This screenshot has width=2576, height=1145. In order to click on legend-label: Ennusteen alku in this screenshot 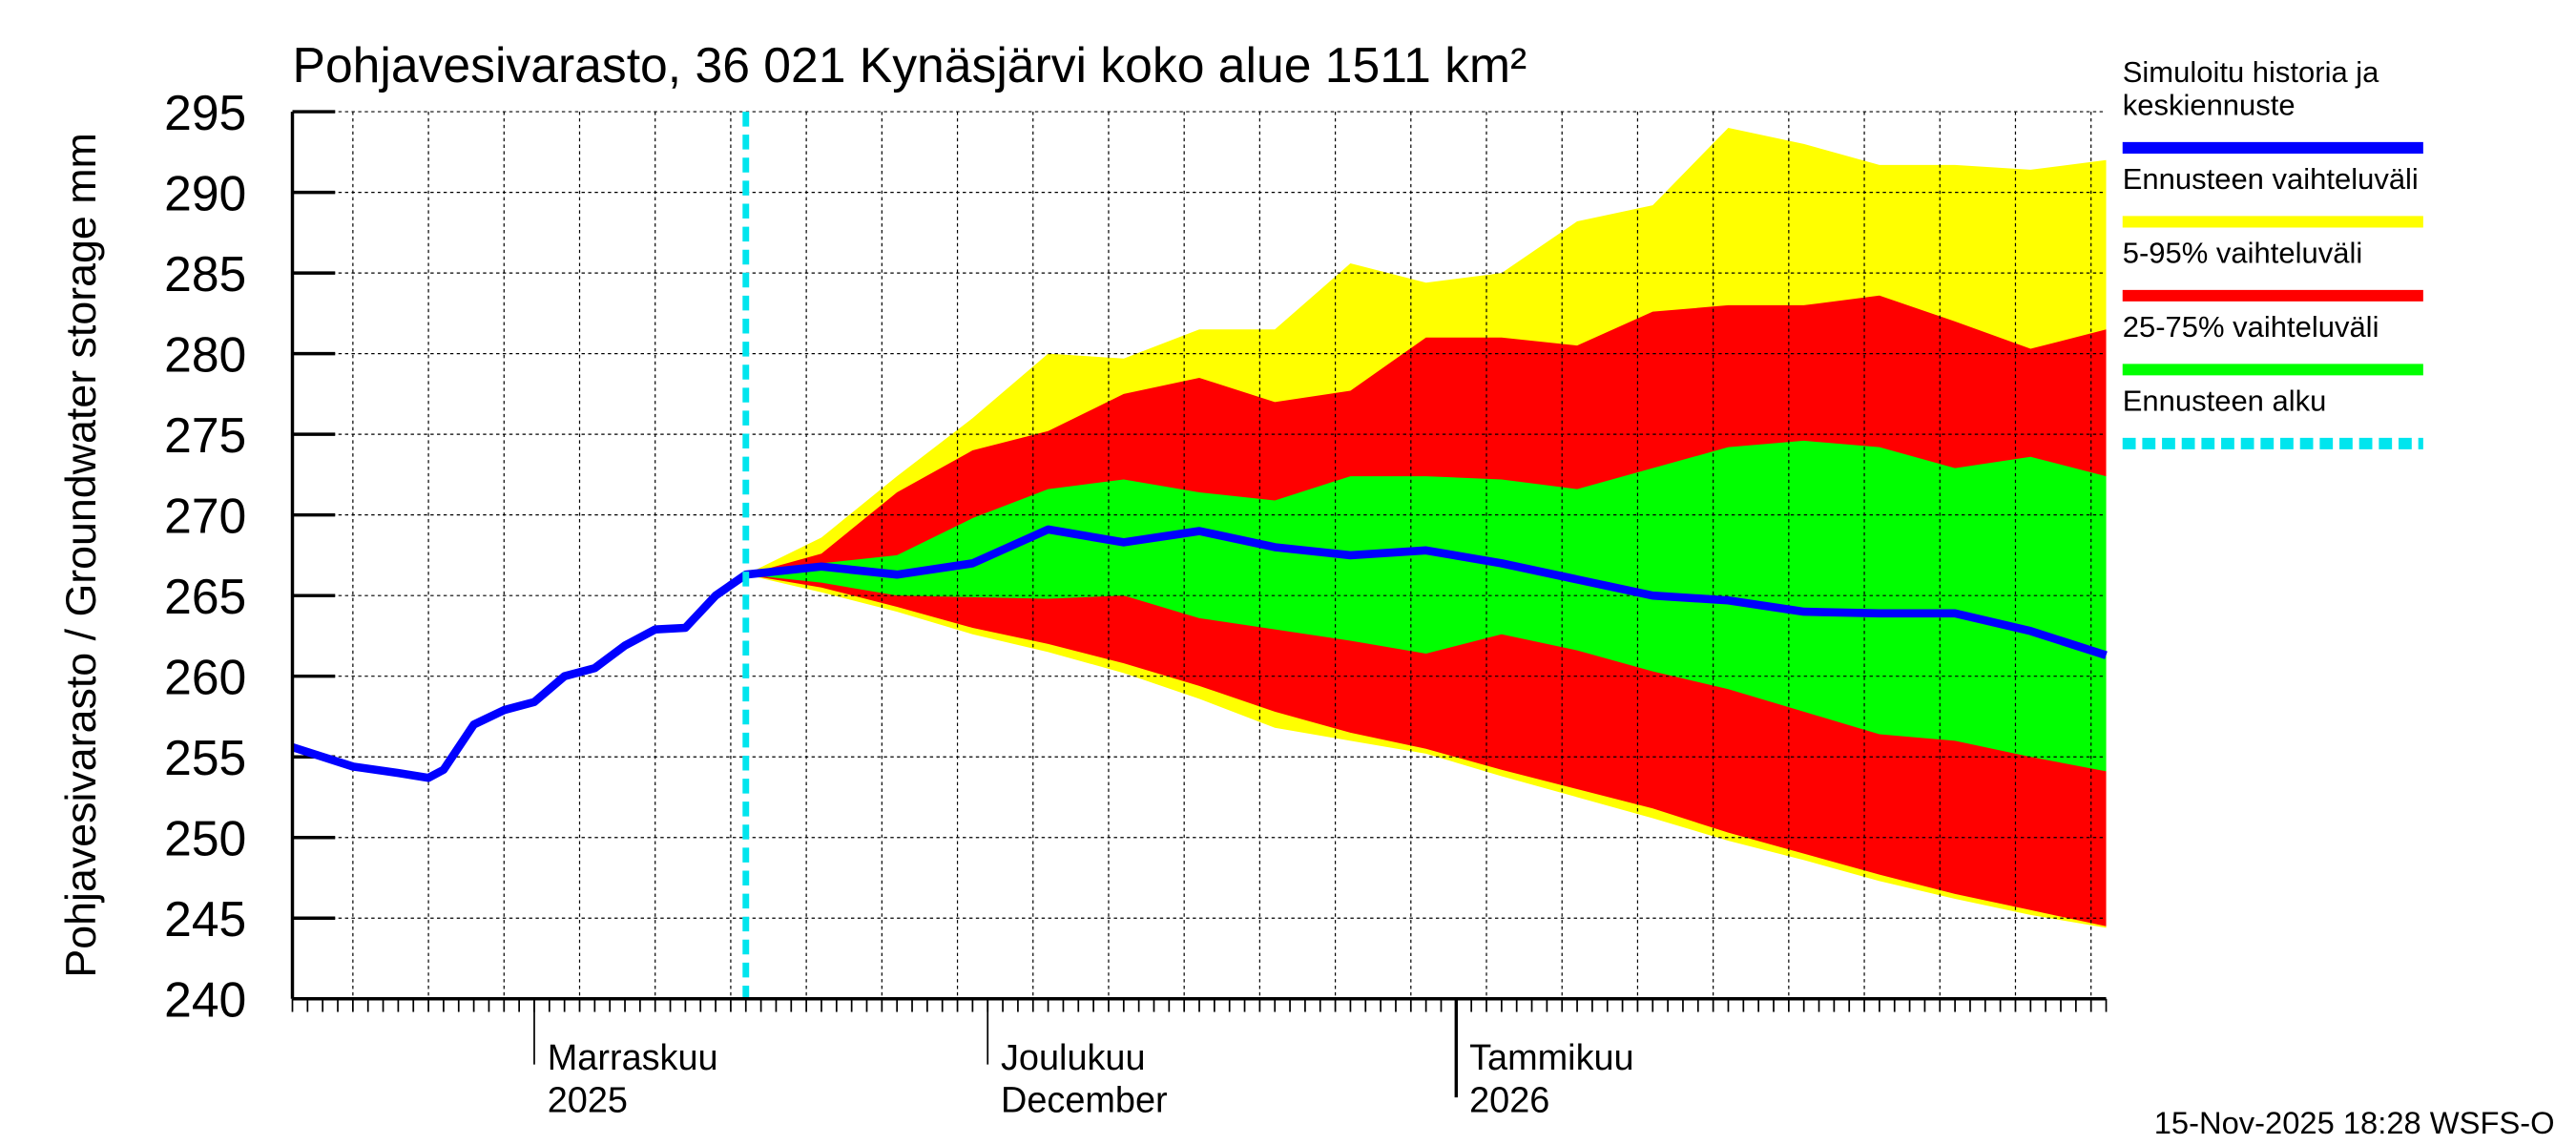, I will do `click(2225, 401)`.